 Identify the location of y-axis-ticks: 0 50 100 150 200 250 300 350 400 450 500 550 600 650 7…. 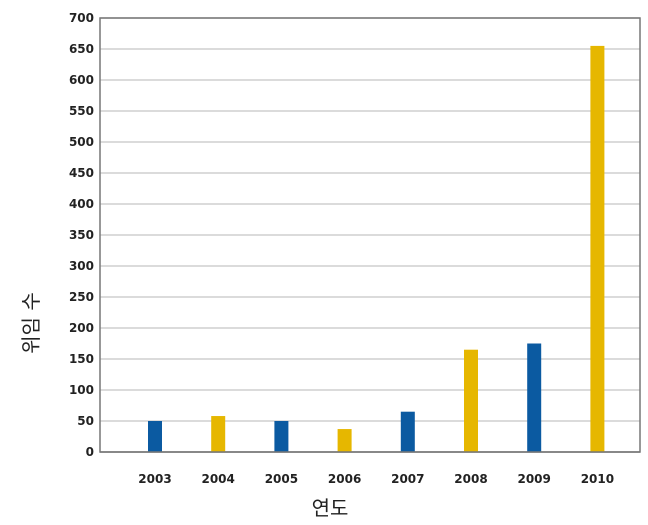
(81, 235).